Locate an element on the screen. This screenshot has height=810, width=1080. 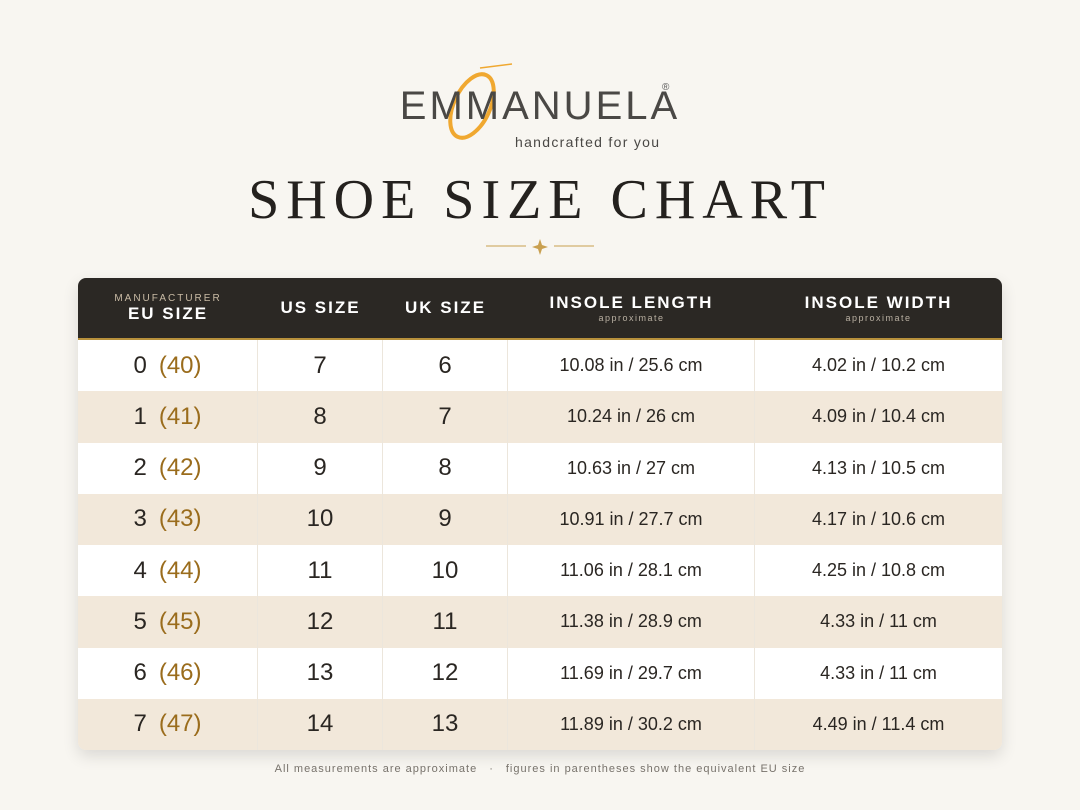
column-label: INSOLE WIDTH is located at coordinates (878, 302).